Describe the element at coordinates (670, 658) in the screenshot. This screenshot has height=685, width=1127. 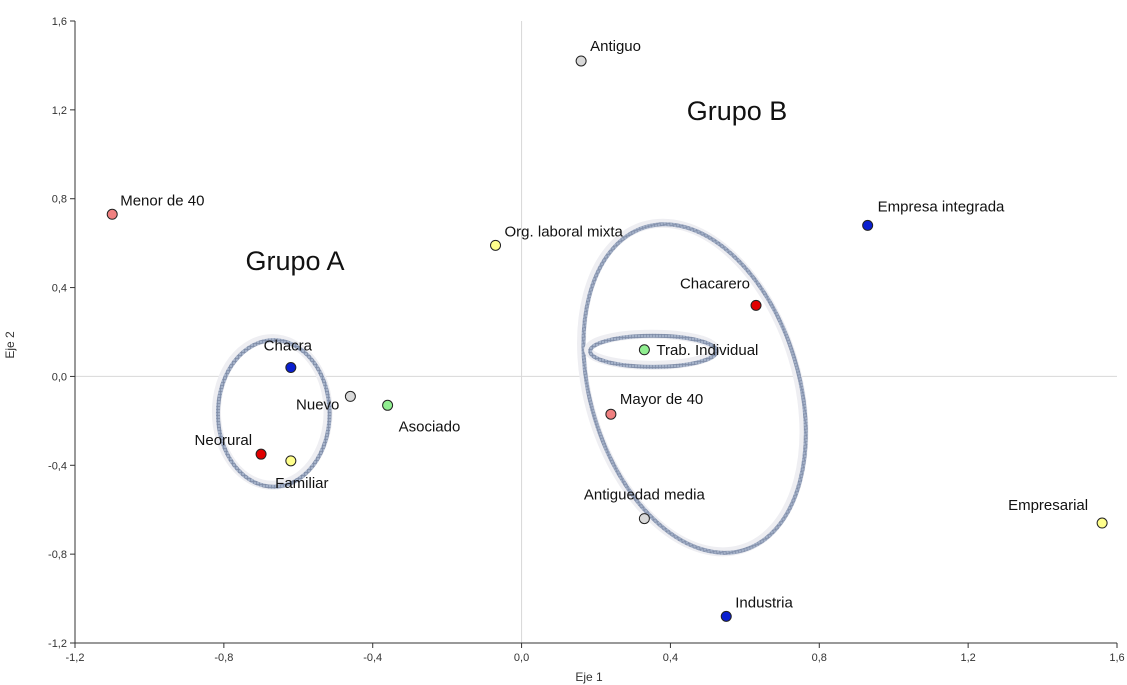
I see `x-tick-label: 0,4` at that location.